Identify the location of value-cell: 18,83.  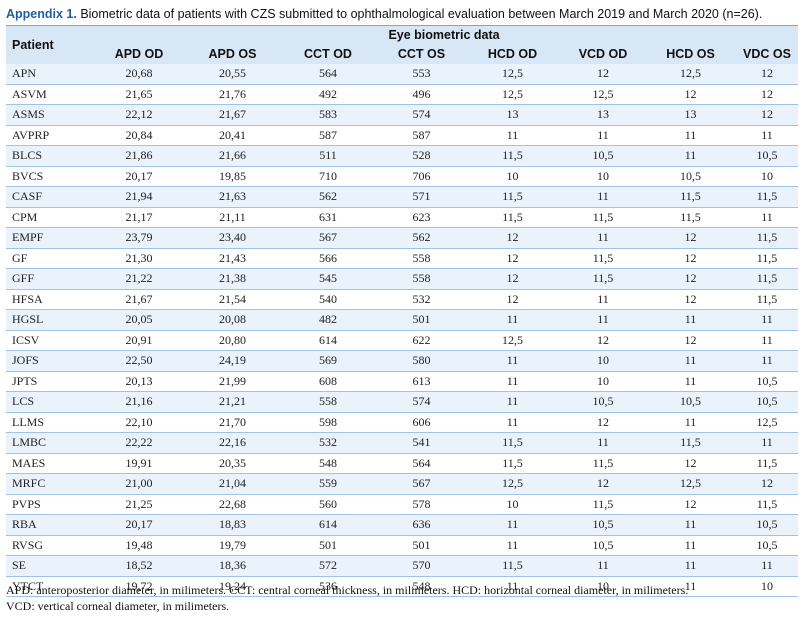
(232, 525).